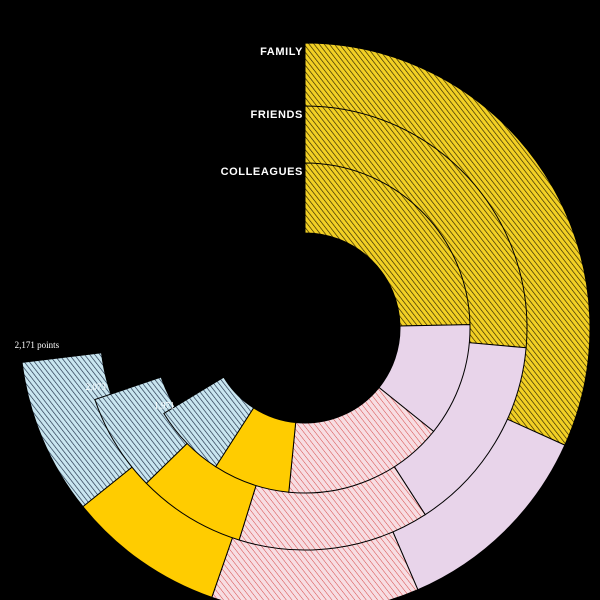 Image resolution: width=600 pixels, height=600 pixels. What do you see at coordinates (277, 115) in the screenshot?
I see `ring-label-friends: FRIENDS` at bounding box center [277, 115].